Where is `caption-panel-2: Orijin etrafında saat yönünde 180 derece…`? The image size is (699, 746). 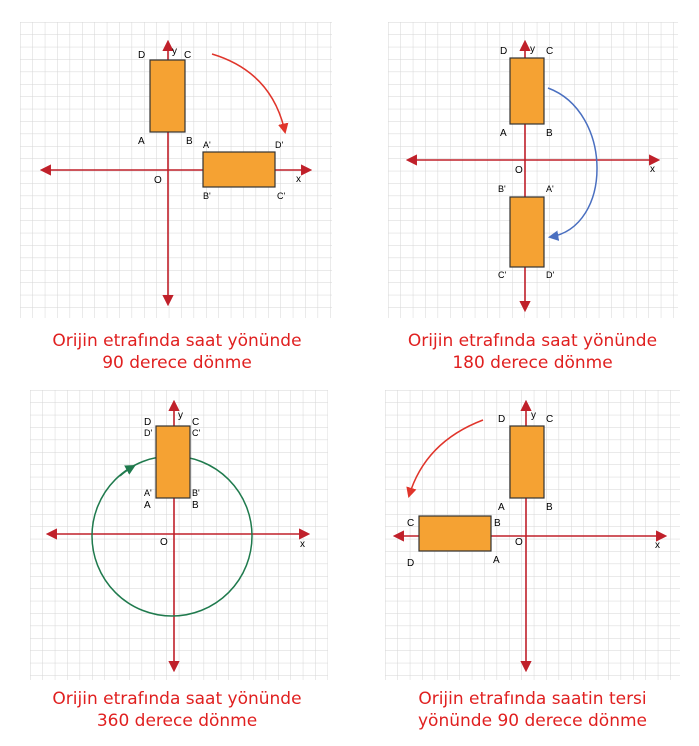
caption-panel-2: Orijin etrafında saat yönünde 180 derece… is located at coordinates (532, 352).